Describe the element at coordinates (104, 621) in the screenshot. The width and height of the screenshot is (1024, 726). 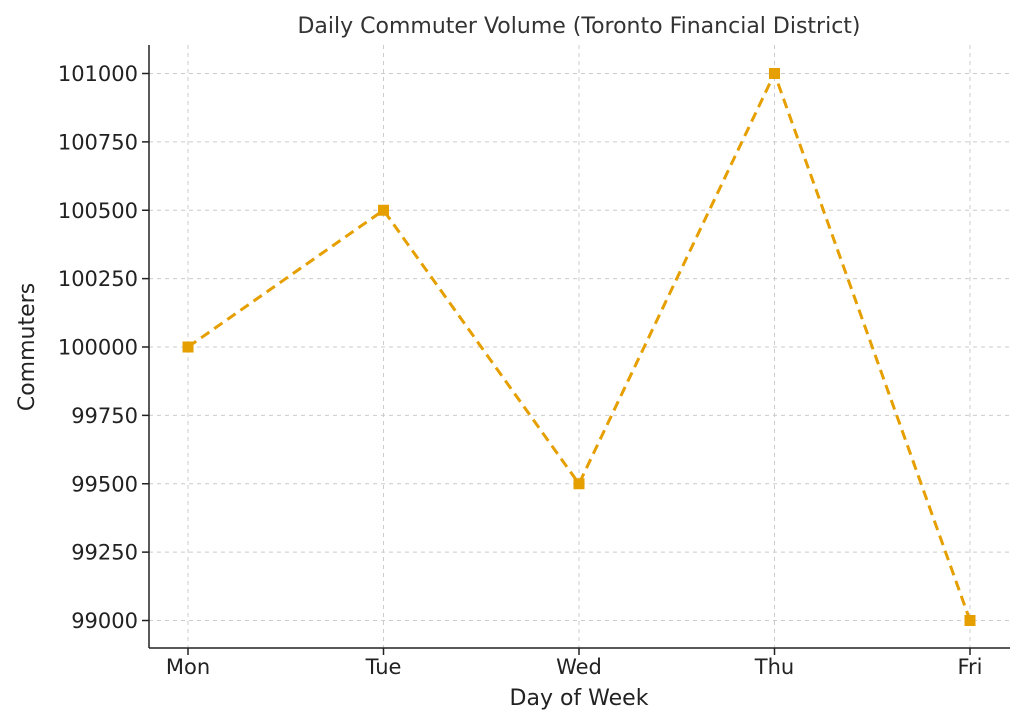
I see `y-tick-label: 99000` at that location.